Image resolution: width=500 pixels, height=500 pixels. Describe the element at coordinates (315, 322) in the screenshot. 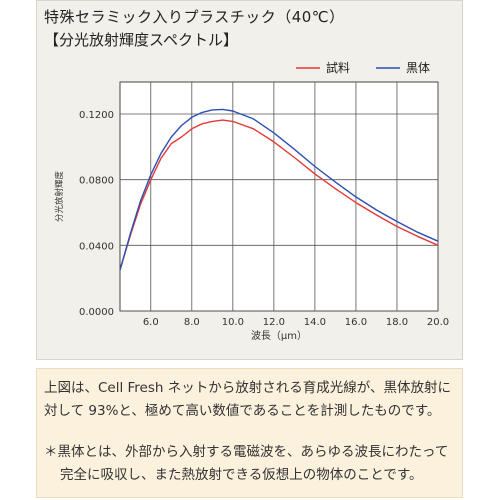

I see `x-tick-label: 14.0` at that location.